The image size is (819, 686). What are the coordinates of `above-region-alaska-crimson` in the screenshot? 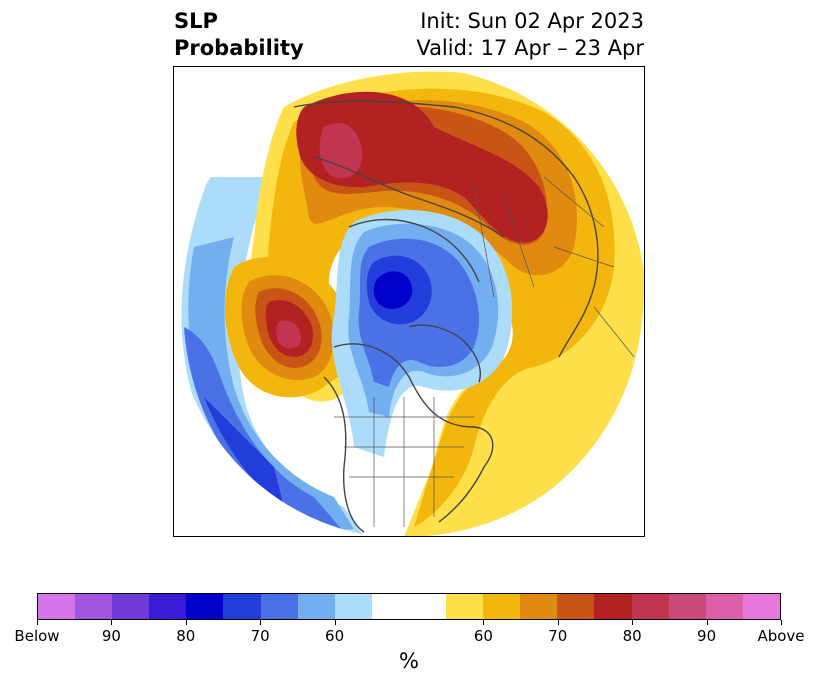 It's located at (289, 334).